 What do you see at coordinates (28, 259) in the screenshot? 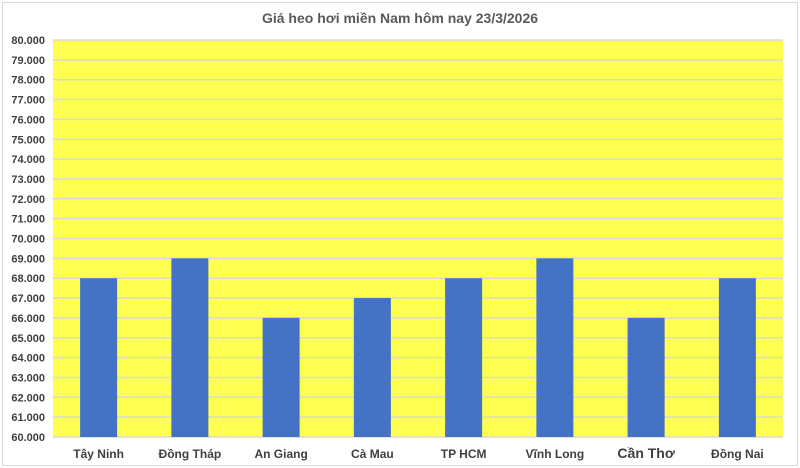
I see `y-tick-label: 69.000` at bounding box center [28, 259].